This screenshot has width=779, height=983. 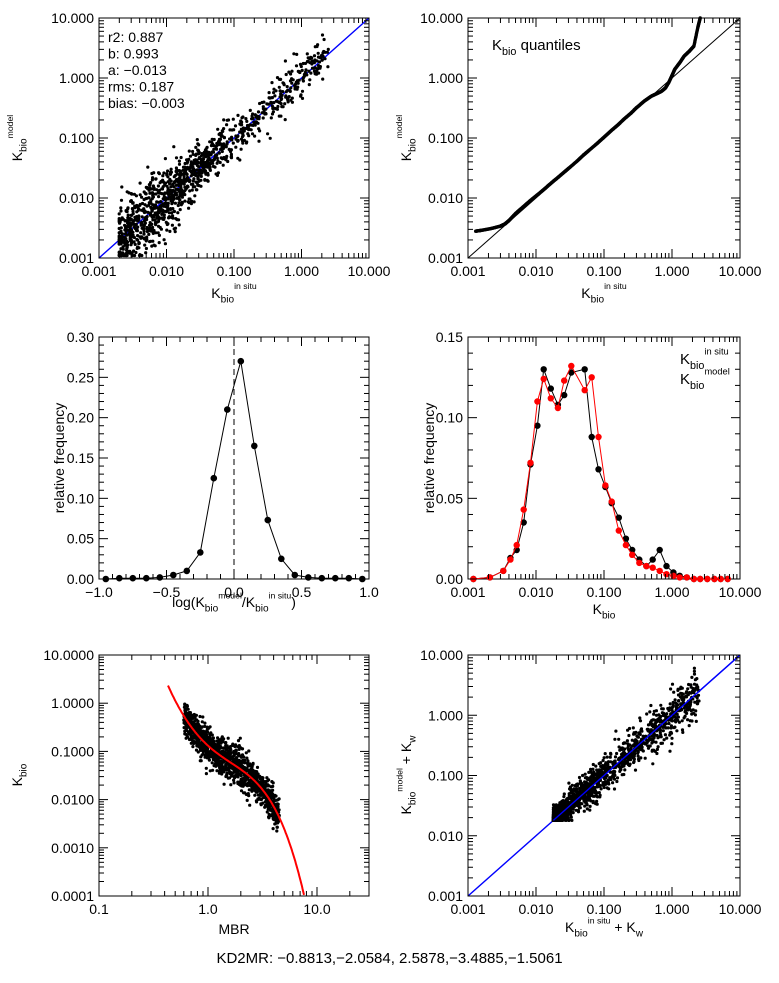 I want to click on y-axis-label-text: Kbio, so click(x=19, y=774).